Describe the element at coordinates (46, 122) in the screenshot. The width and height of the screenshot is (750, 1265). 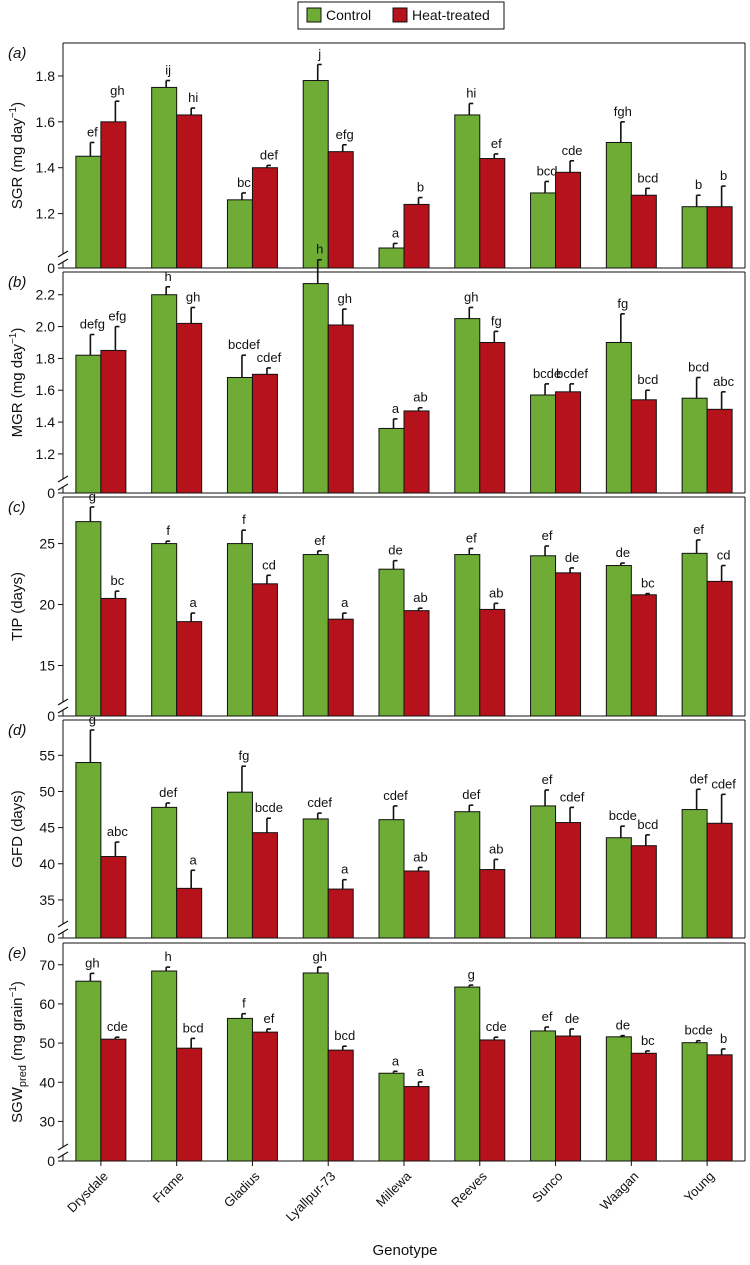
I see `y-tick-label: 1.6` at that location.